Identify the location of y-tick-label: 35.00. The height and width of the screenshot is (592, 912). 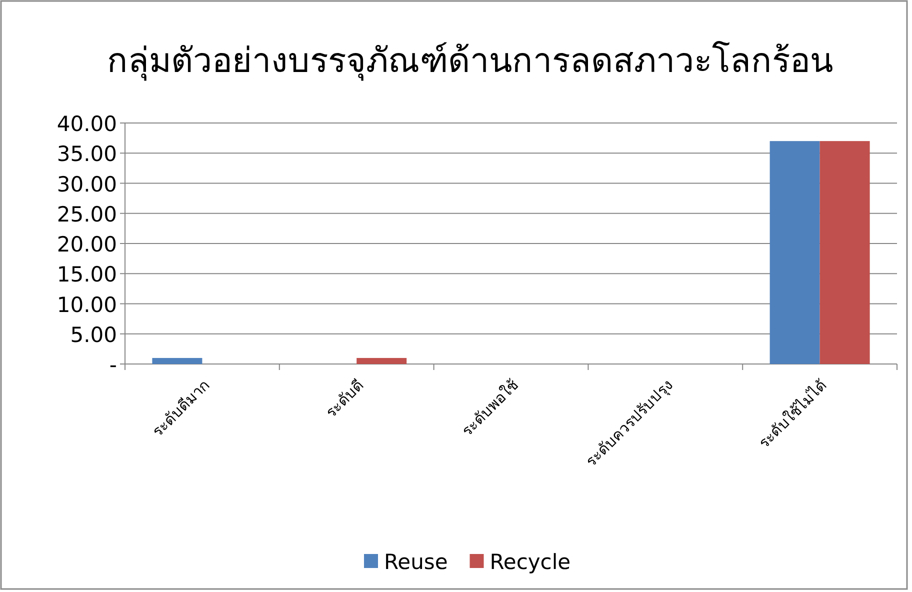
(86, 154).